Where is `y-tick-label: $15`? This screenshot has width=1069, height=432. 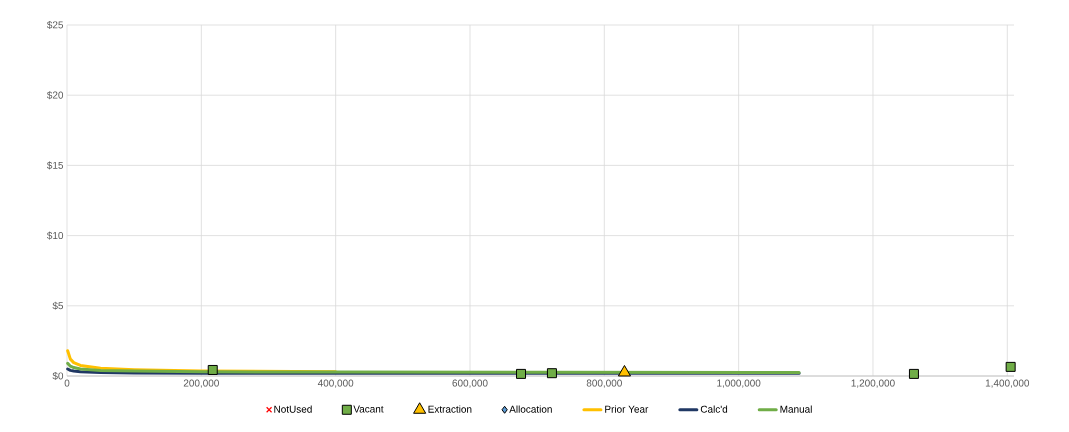
y-tick-label: $15 is located at coordinates (55, 165).